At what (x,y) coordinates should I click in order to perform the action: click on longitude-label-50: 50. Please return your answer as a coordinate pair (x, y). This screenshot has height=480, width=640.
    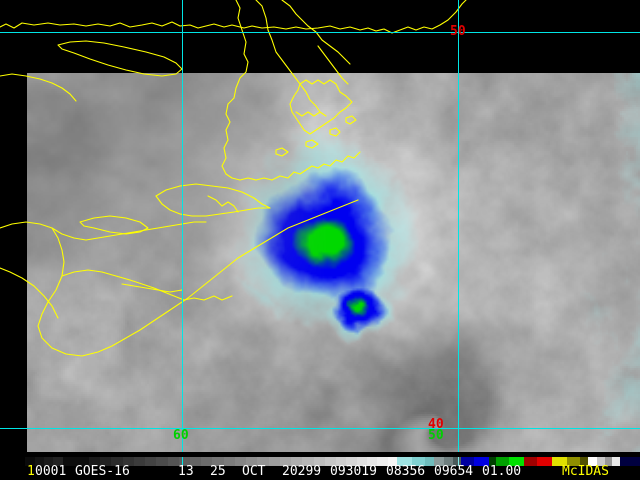
    Looking at the image, I should click on (436, 435).